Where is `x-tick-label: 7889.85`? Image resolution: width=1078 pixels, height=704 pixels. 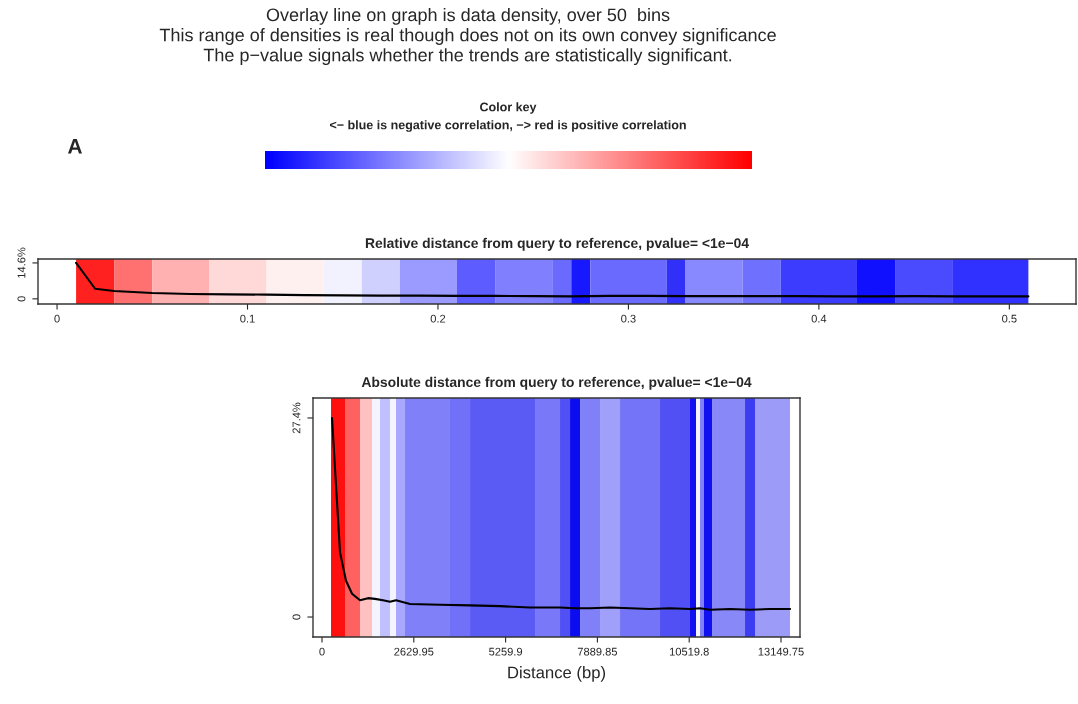 x-tick-label: 7889.85 is located at coordinates (597, 651).